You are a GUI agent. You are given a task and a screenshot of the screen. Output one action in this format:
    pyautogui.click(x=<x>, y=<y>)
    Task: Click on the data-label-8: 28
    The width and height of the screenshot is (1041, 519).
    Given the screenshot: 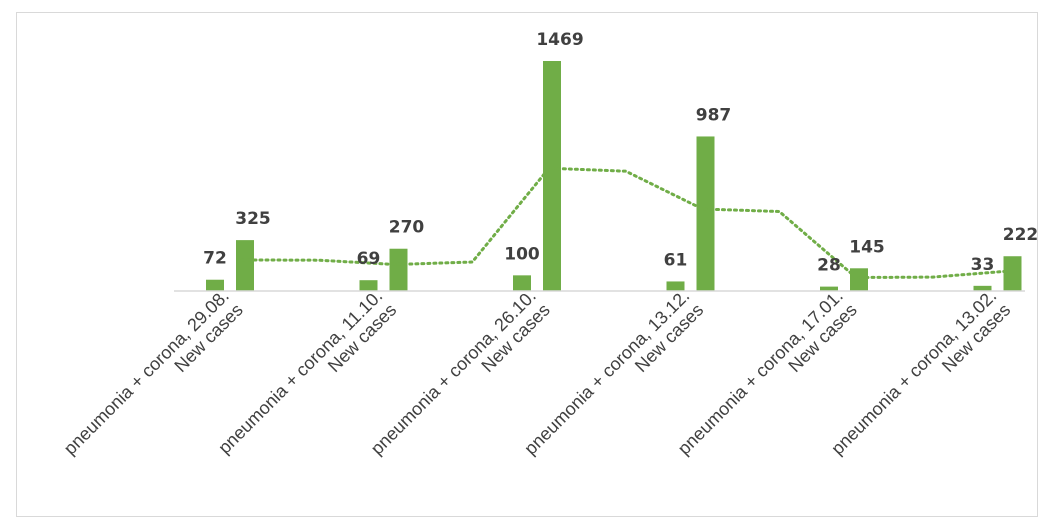 What is the action you would take?
    pyautogui.click(x=829, y=266)
    